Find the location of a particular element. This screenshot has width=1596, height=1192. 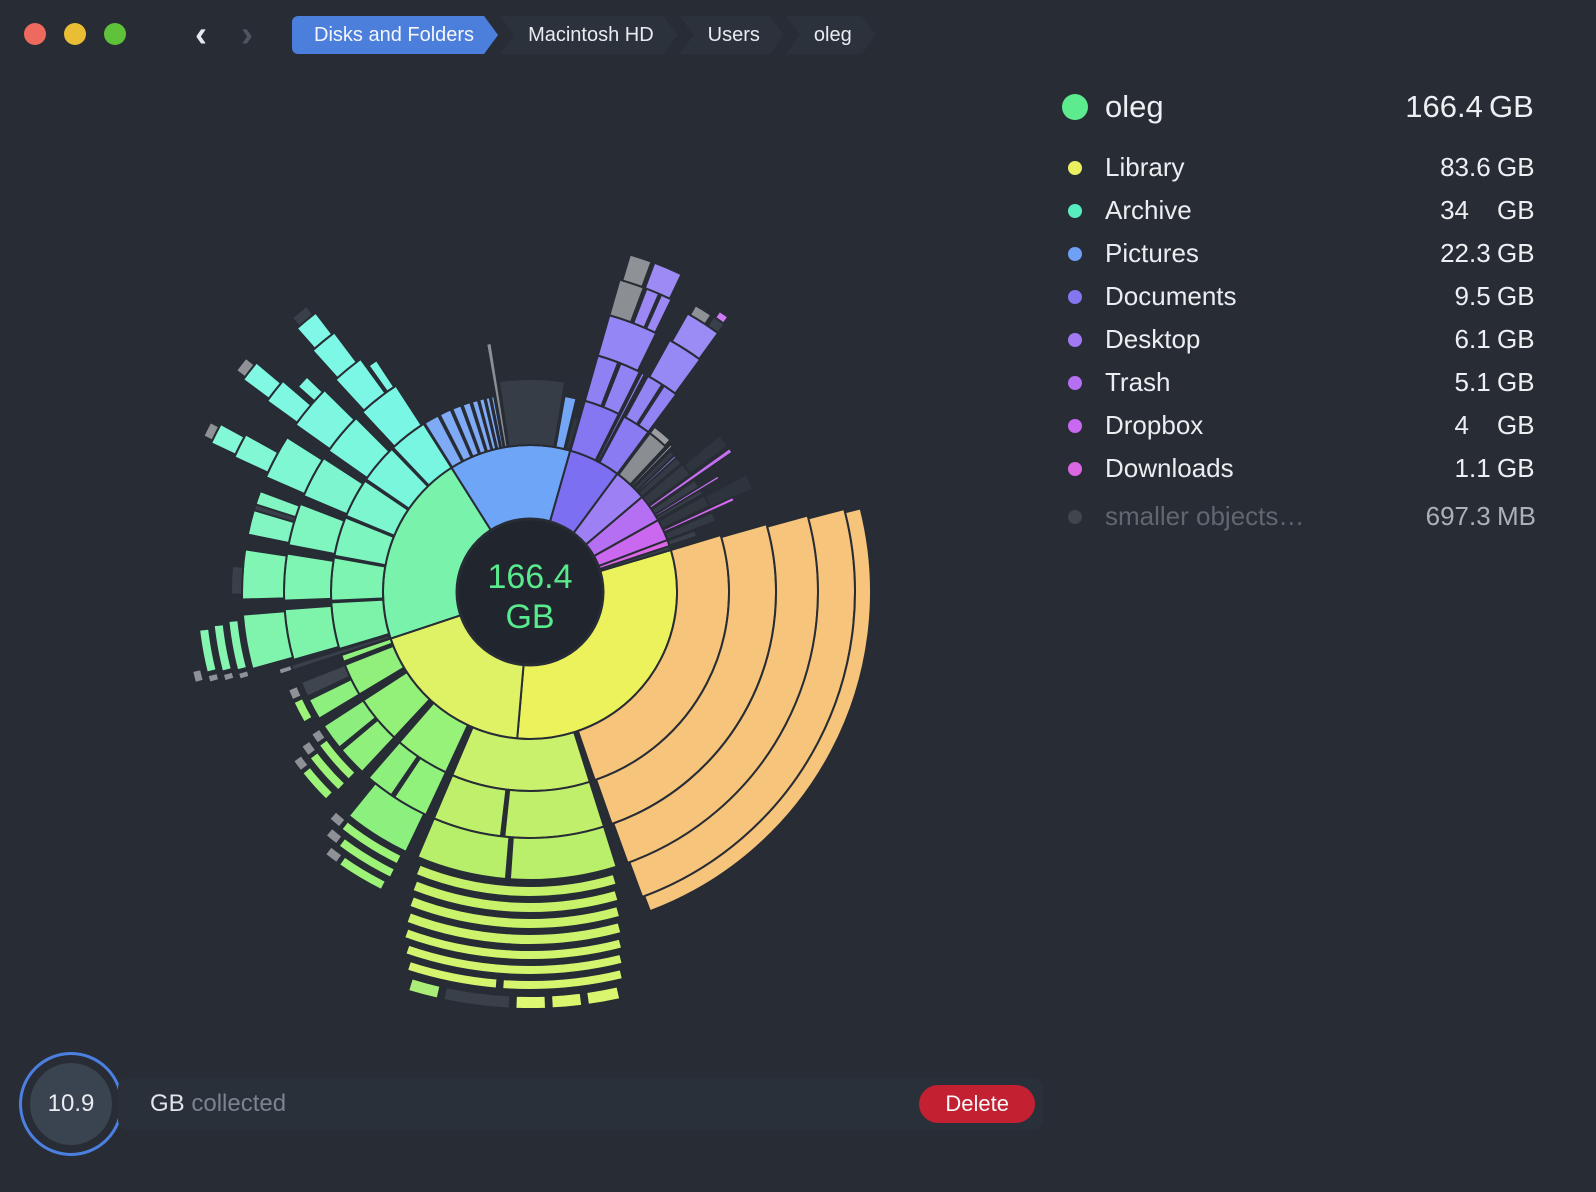

forward-button: › is located at coordinates (247, 33).